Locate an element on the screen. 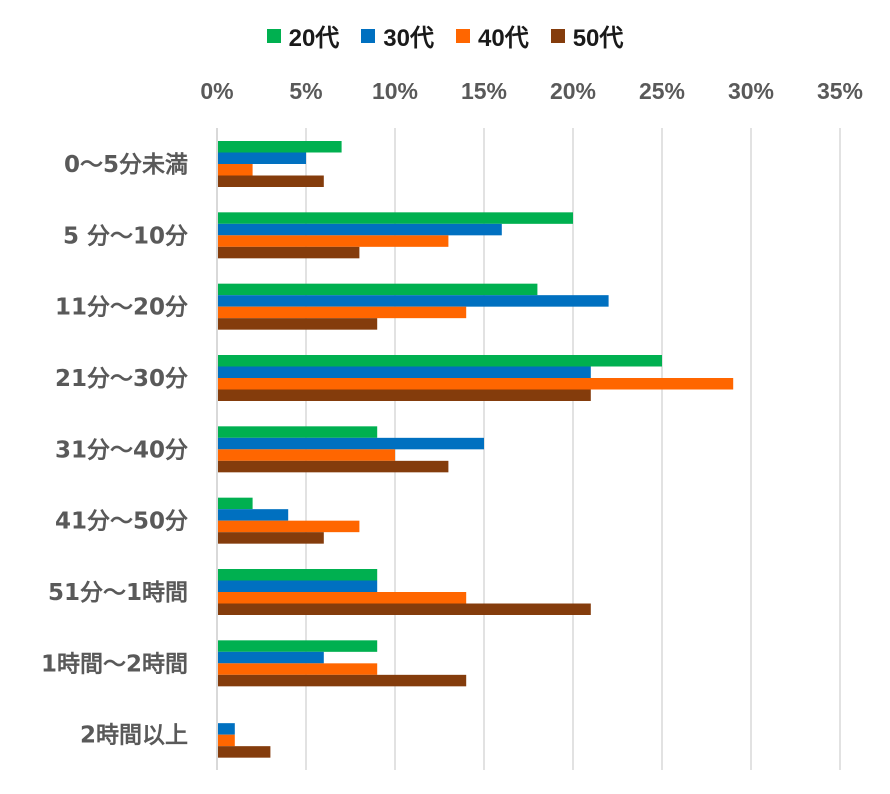 This screenshot has width=890, height=794. bar-40代-6 is located at coordinates (342, 598).